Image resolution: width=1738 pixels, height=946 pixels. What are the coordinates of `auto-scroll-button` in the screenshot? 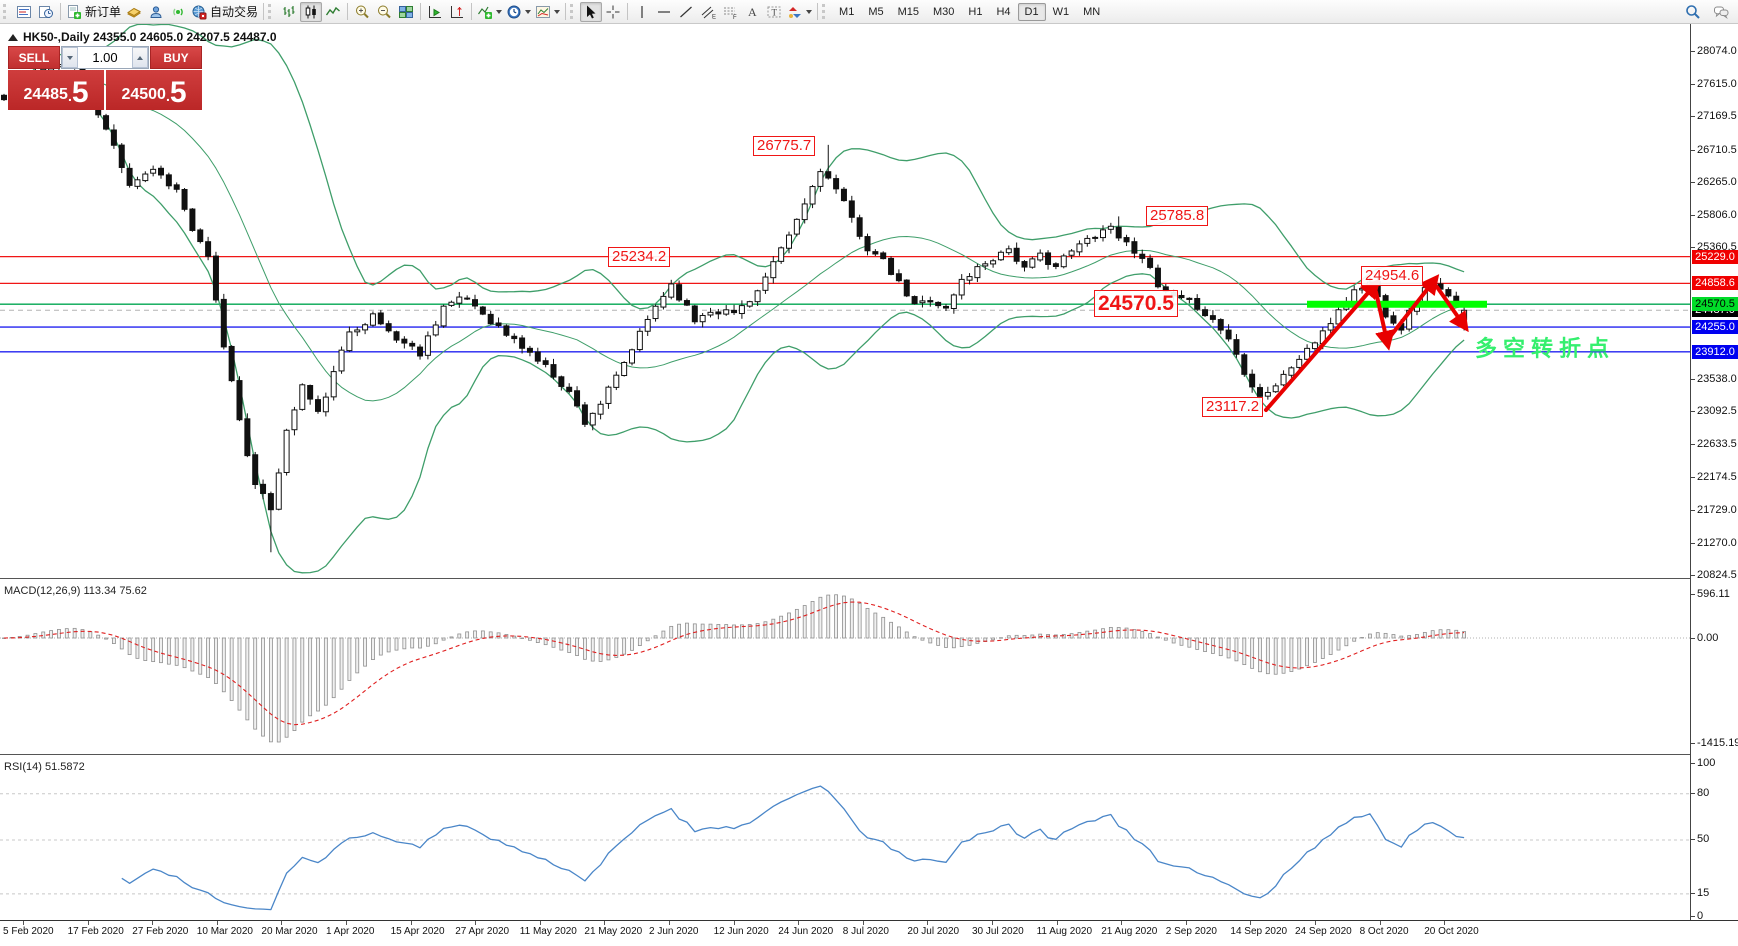 It's located at (435, 12).